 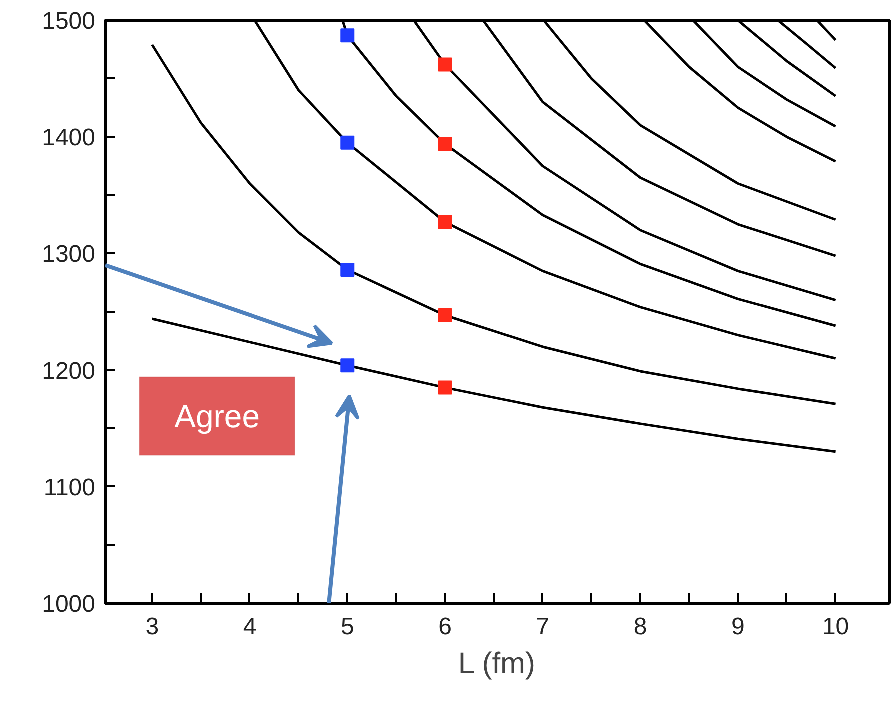 I want to click on y-tick-label: 1300, so click(x=69, y=254).